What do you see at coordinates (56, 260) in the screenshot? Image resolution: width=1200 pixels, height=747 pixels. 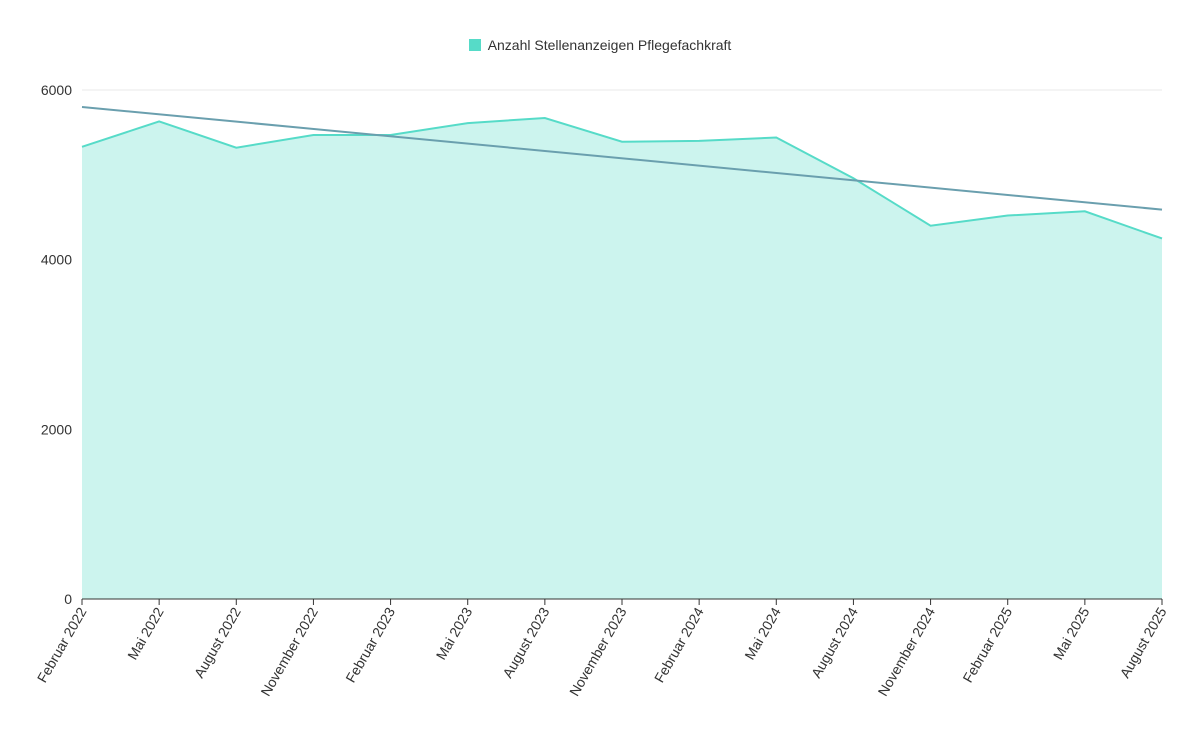 I see `y-tick-label: 4000` at bounding box center [56, 260].